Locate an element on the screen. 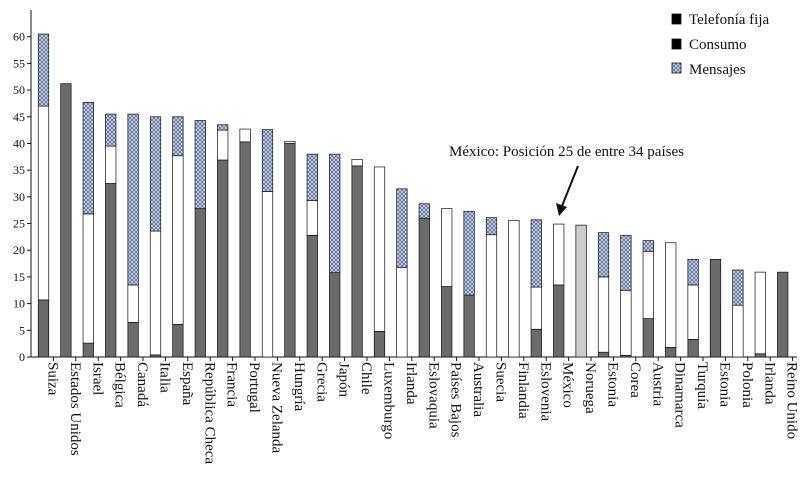 The height and width of the screenshot is (486, 802). bar-group-dinamarca is located at coordinates (671, 300).